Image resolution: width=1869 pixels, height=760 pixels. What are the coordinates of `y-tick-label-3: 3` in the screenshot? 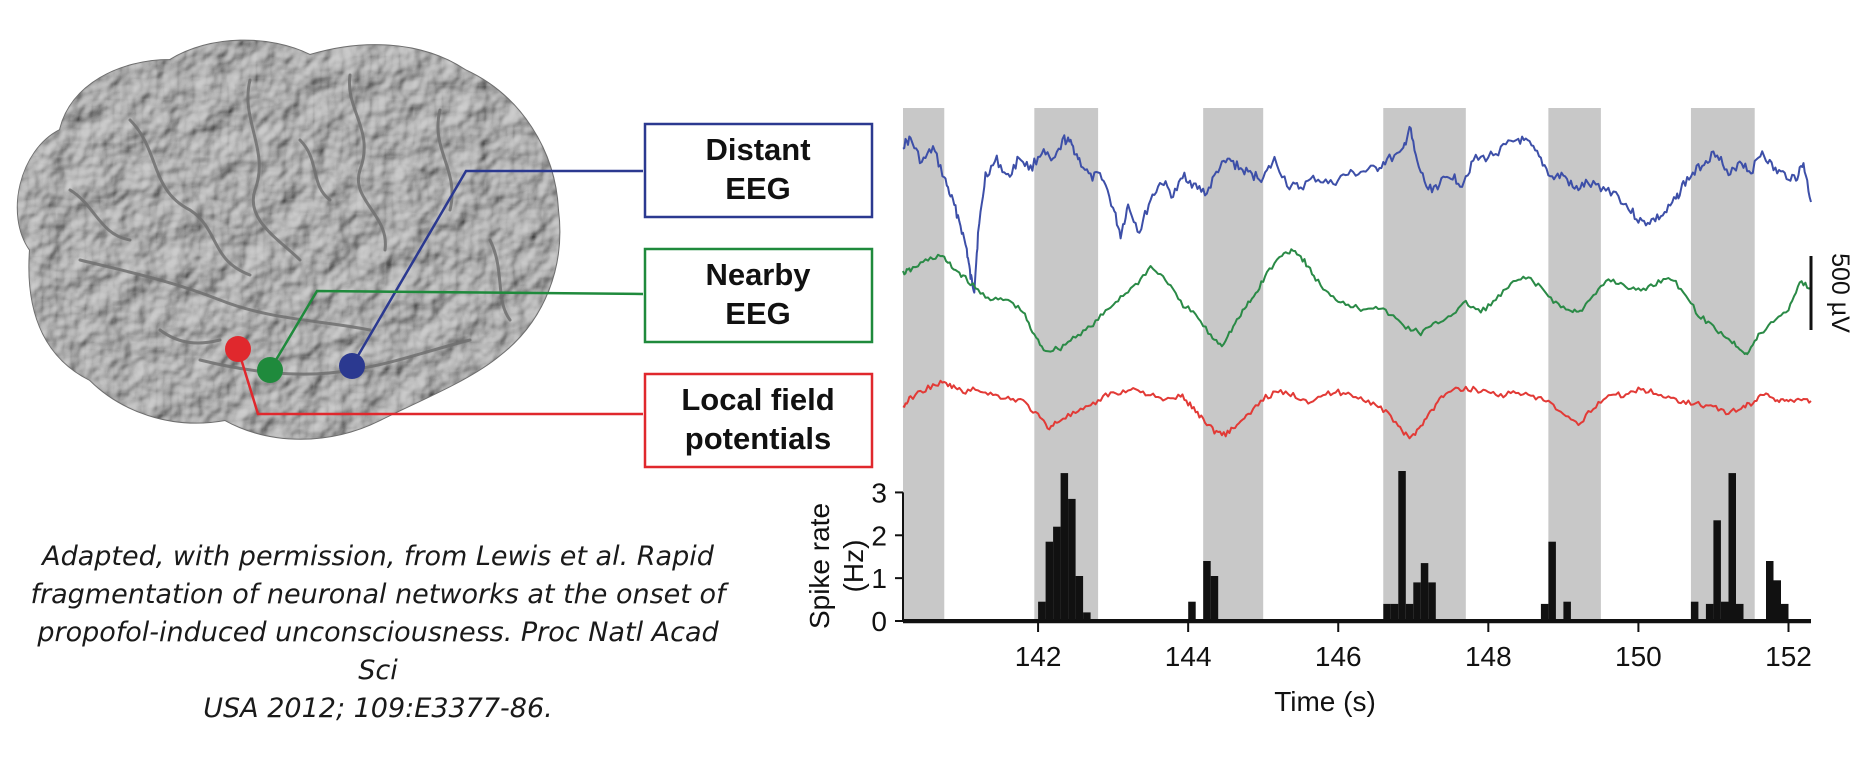 It's located at (879, 492).